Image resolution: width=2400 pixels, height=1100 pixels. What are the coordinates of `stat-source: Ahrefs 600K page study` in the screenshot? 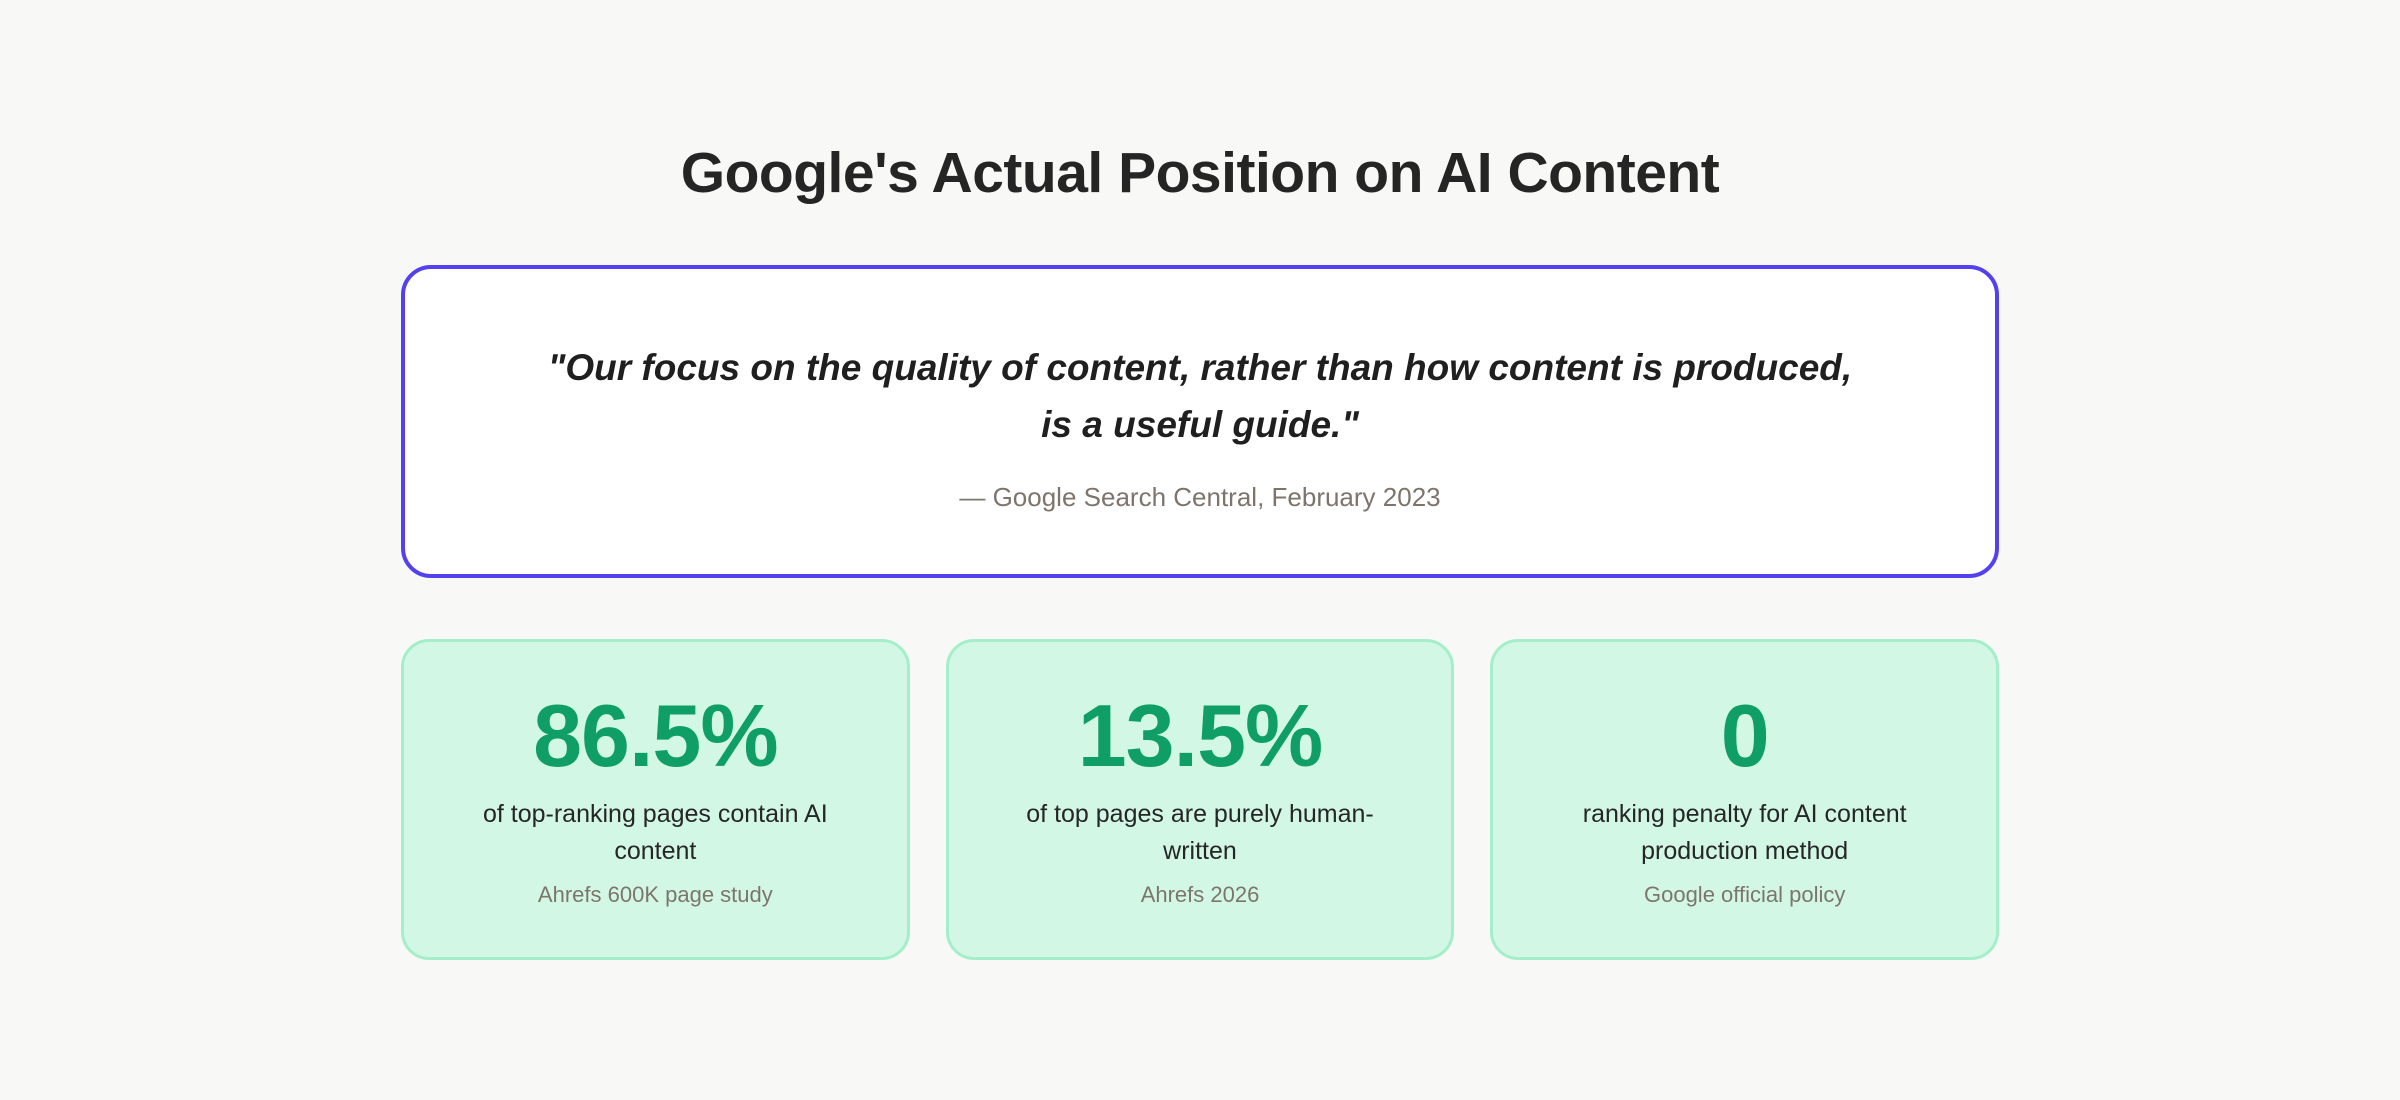 It's located at (655, 894).